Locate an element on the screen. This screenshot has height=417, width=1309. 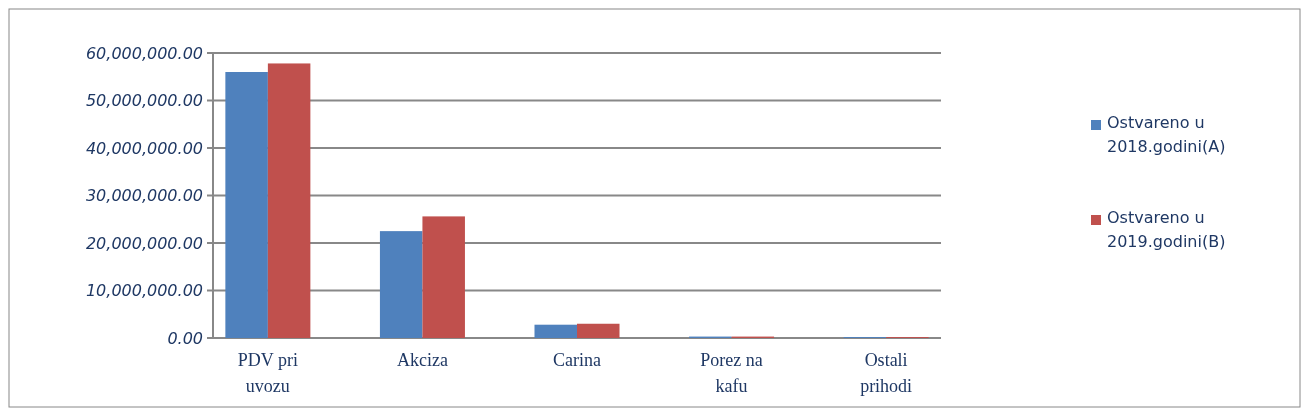
y-tick-label: 40,000,000.00 is located at coordinates (144, 148).